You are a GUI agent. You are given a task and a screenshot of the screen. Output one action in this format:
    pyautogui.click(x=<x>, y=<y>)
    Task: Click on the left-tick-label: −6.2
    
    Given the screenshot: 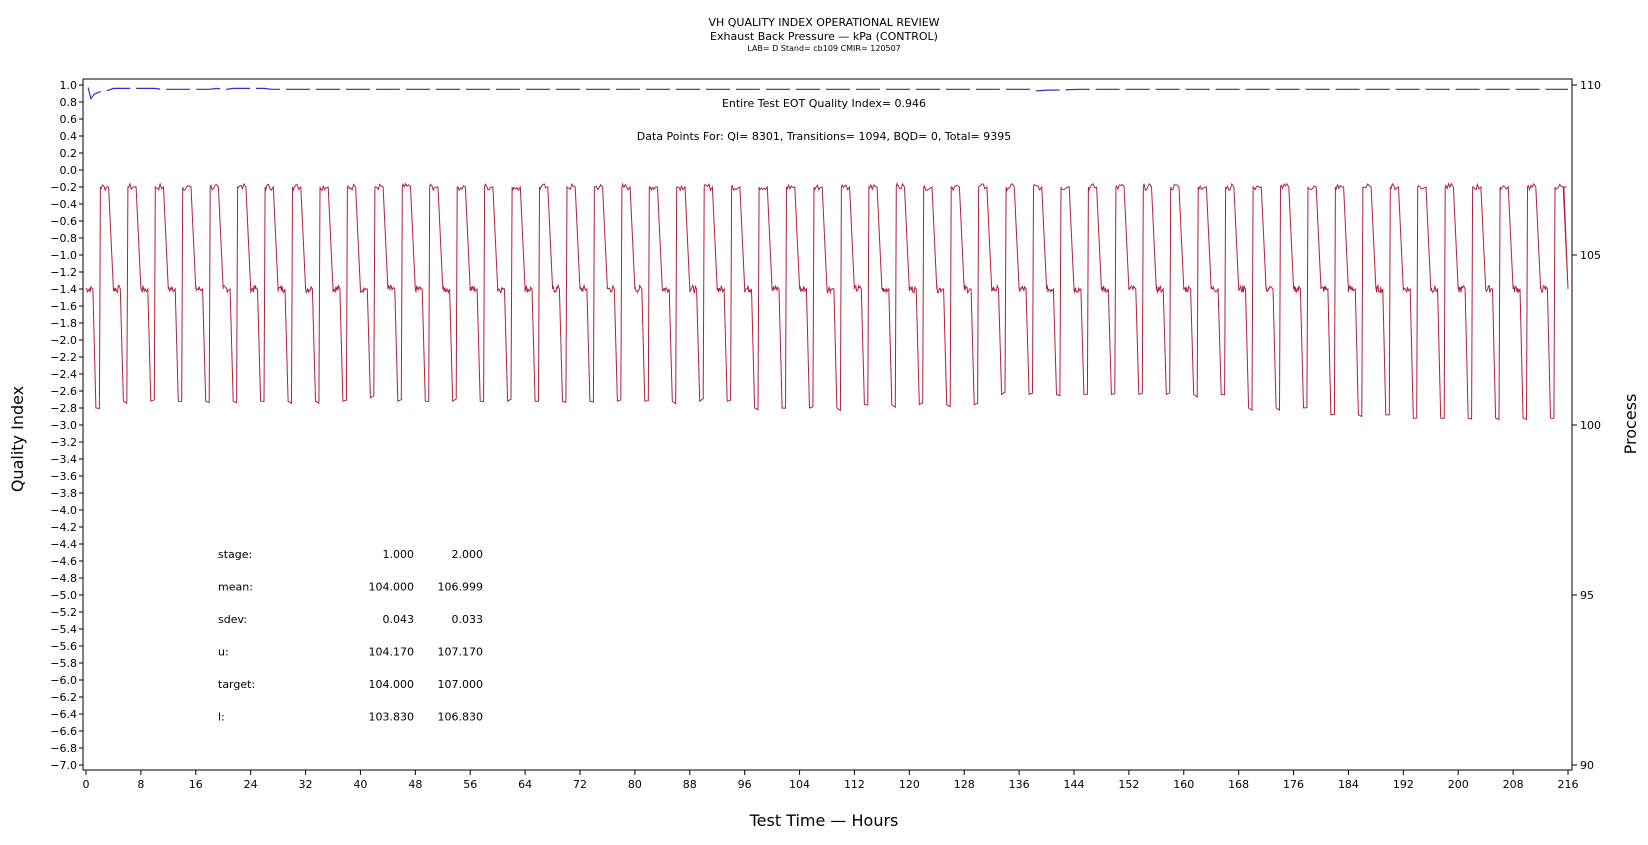 What is the action you would take?
    pyautogui.click(x=63, y=697)
    